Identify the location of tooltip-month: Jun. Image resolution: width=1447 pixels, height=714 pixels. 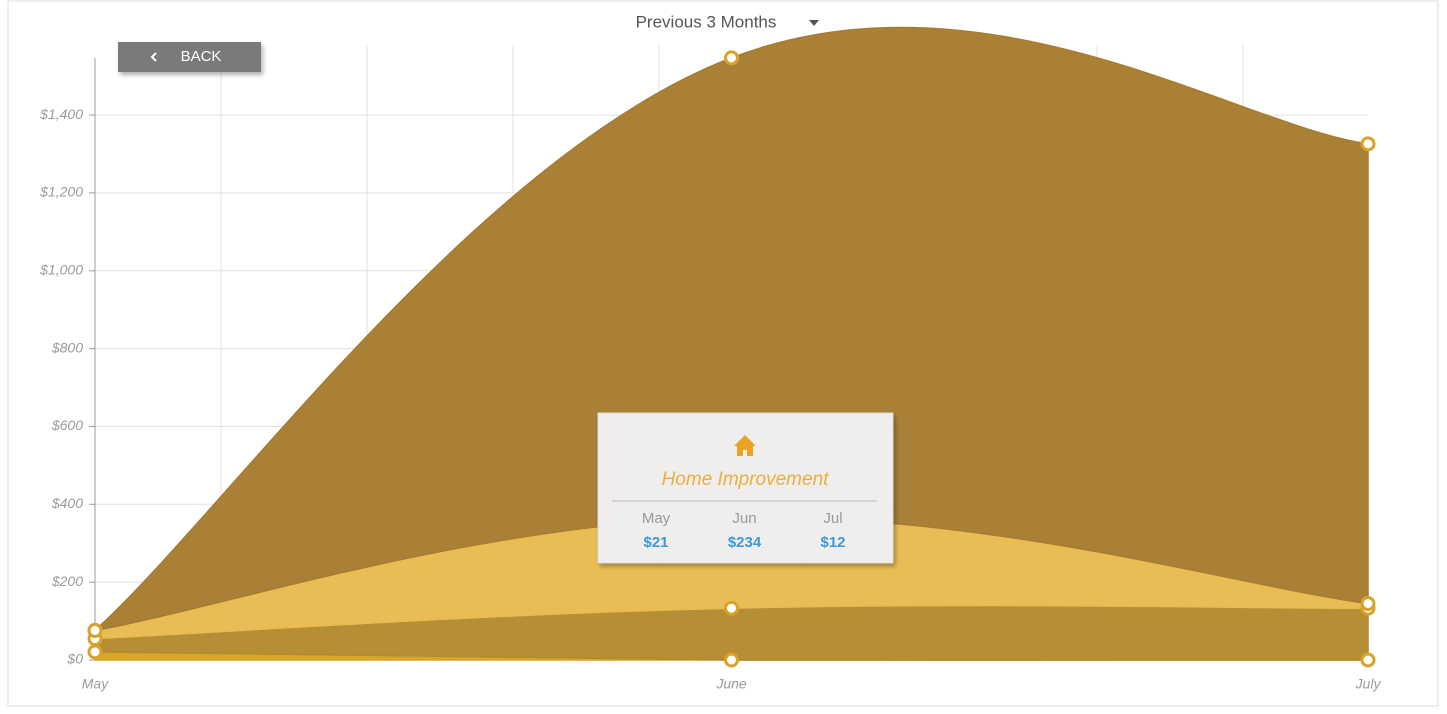
(744, 518).